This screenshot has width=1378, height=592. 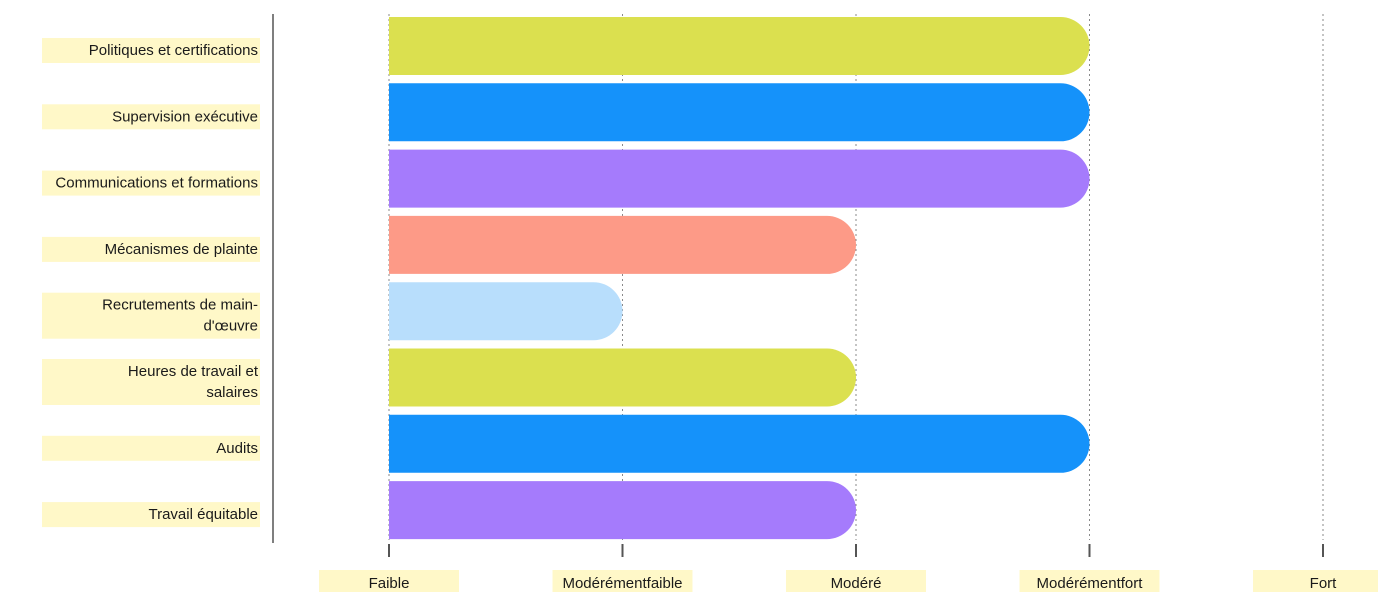 I want to click on category-label: Recrutements de main-d'œuvre, so click(x=151, y=315).